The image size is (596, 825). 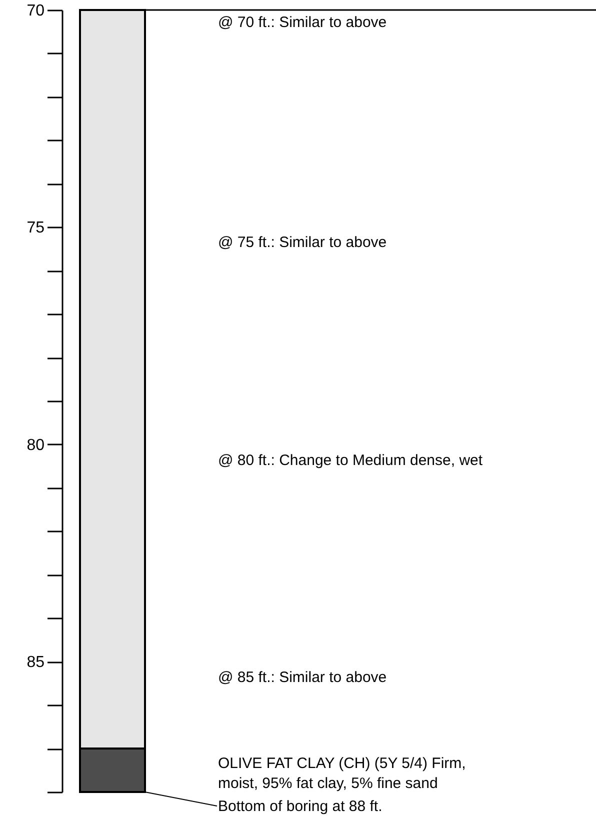 What do you see at coordinates (35, 11) in the screenshot?
I see `y-tick-label: 70` at bounding box center [35, 11].